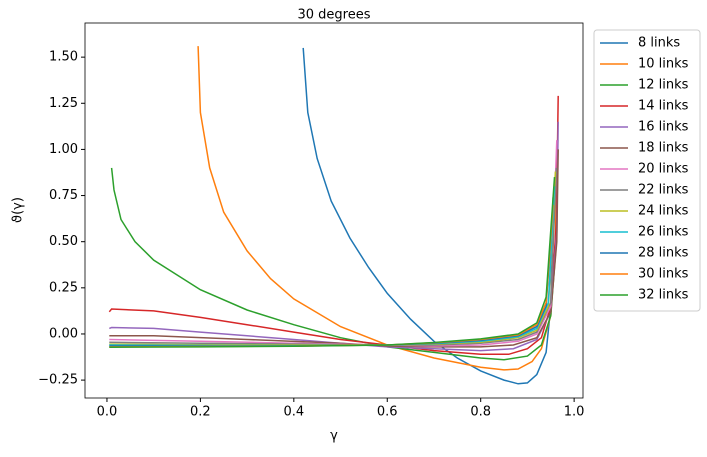 This screenshot has width=707, height=457. Describe the element at coordinates (387, 412) in the screenshot. I see `x-tick-label: 0.6` at that location.